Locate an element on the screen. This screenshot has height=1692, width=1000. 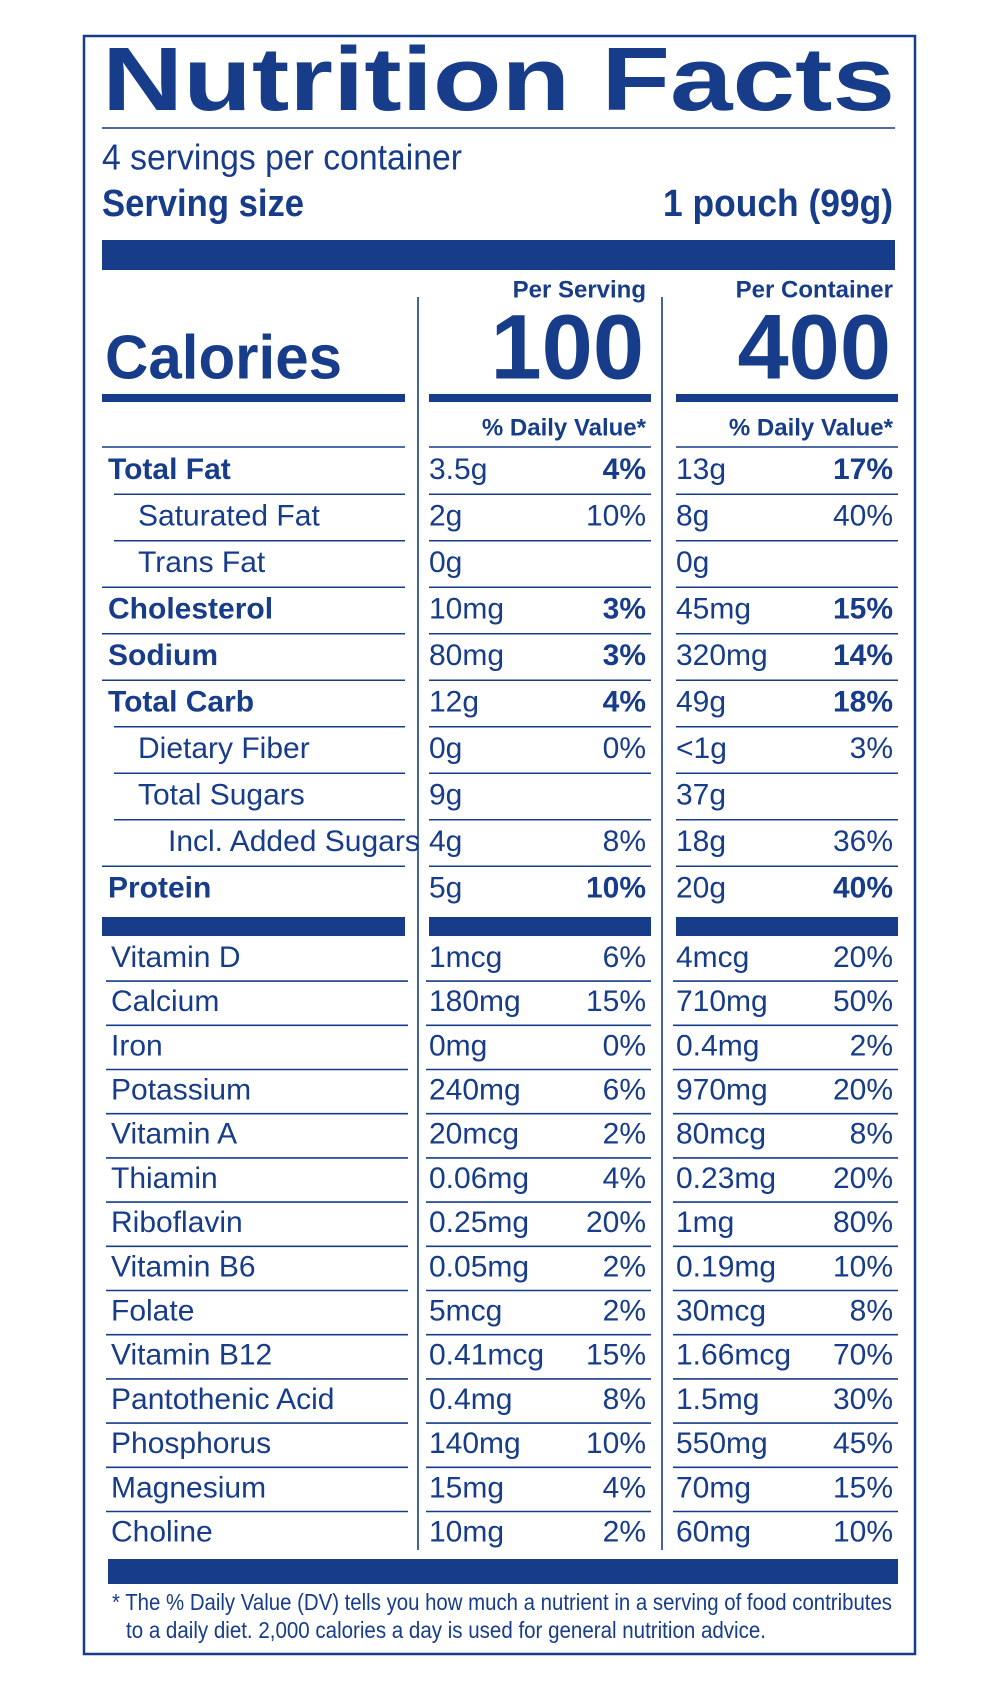
amount: 20mcg is located at coordinates (474, 1134).